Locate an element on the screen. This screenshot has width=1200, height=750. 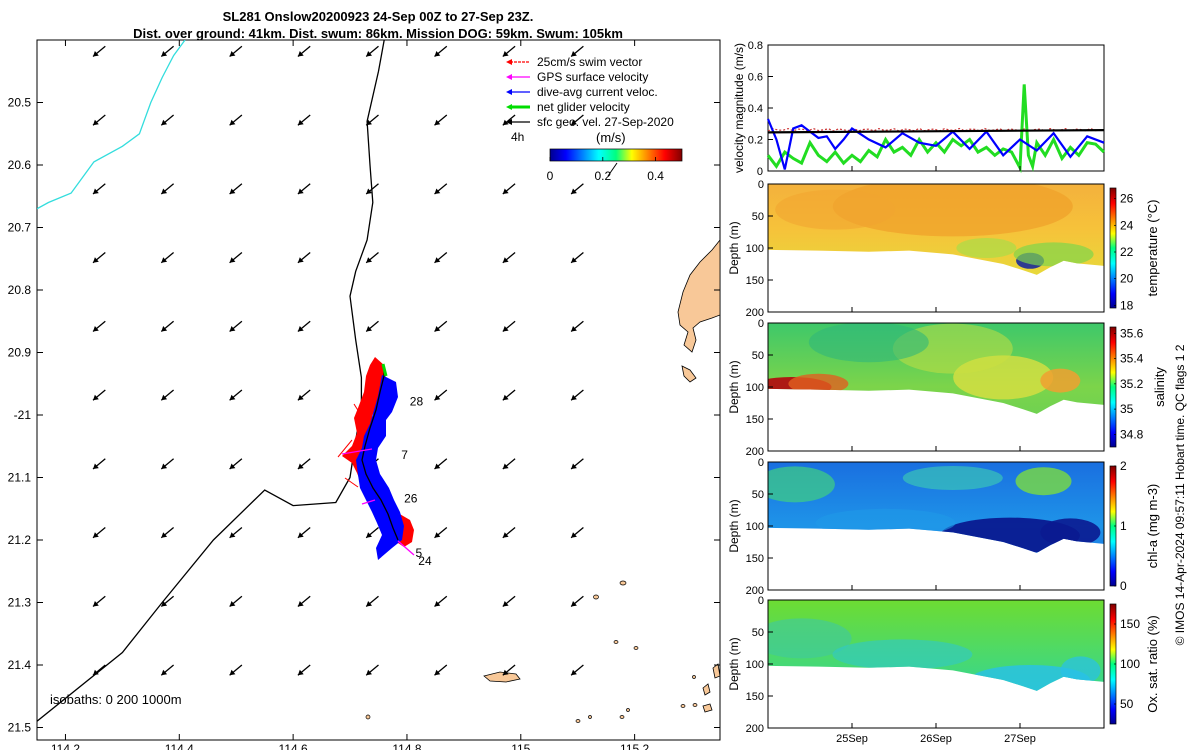
speed-colorbar is located at coordinates (616, 155).